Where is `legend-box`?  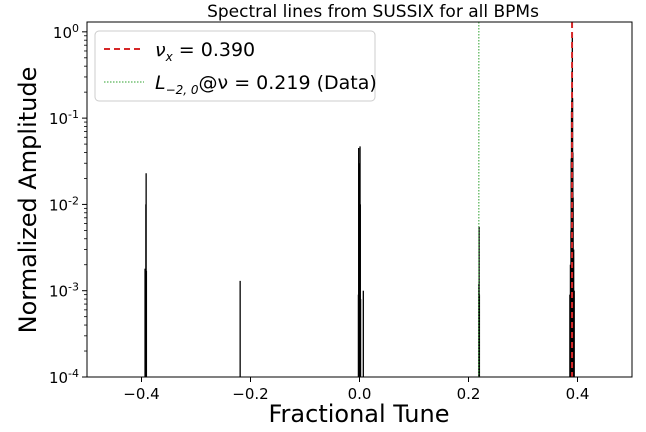 legend-box is located at coordinates (235, 66).